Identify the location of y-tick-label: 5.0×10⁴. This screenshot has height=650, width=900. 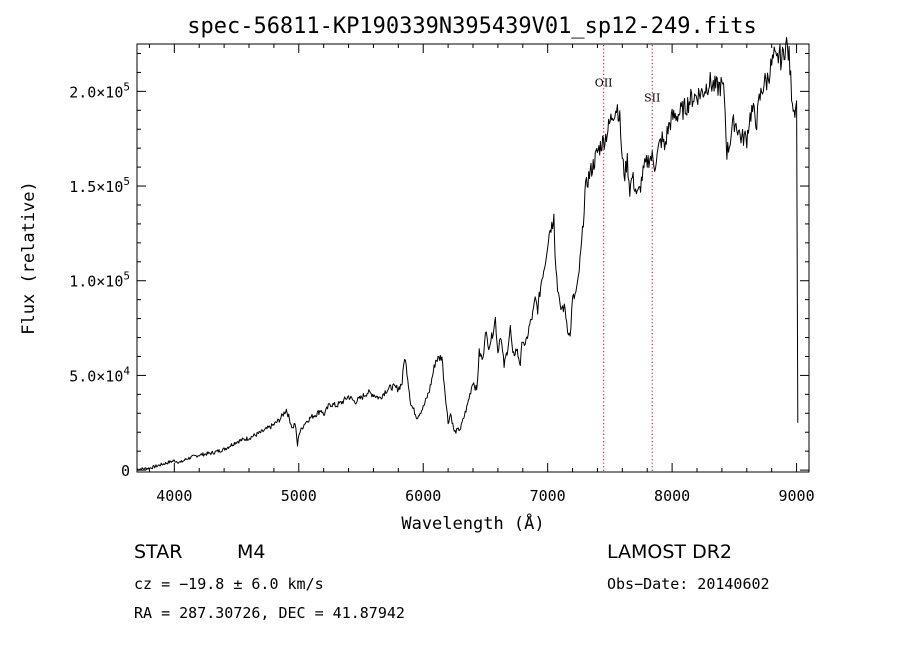
(99, 374).